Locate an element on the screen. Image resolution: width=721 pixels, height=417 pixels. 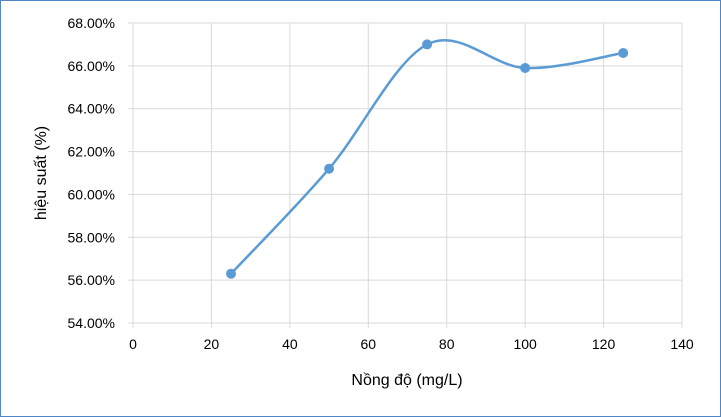
x-tick-label: 20 is located at coordinates (212, 344).